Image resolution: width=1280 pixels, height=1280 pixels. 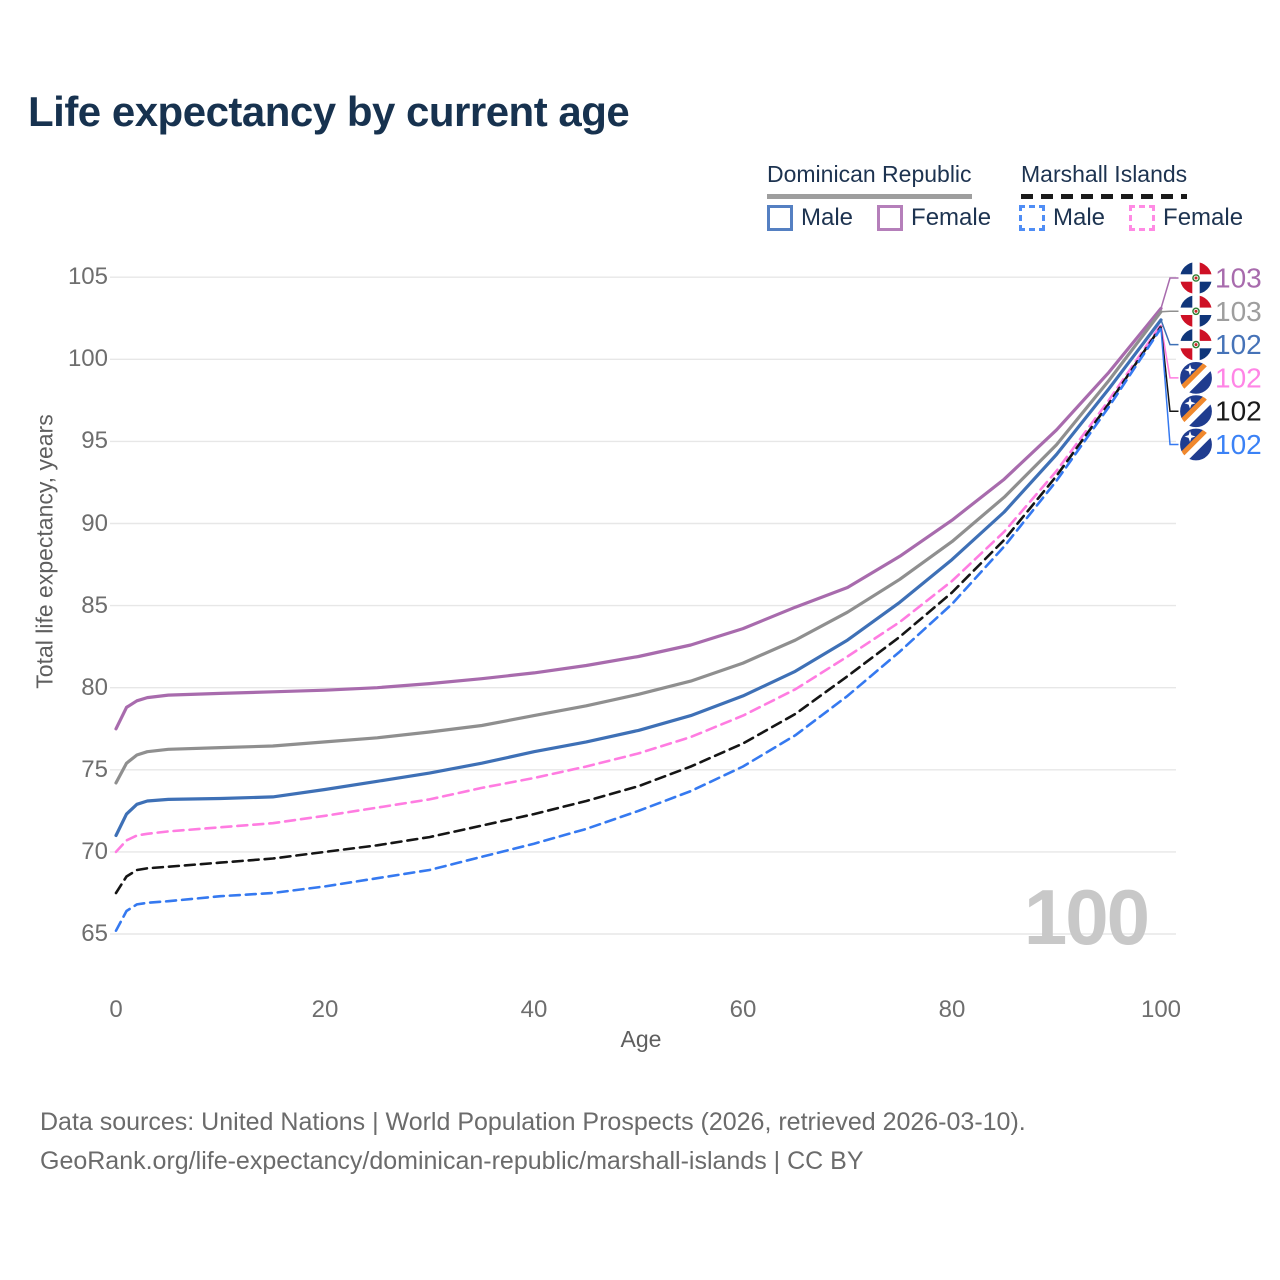 I want to click on legend-item-dominican-republic-female: Female, so click(x=934, y=218).